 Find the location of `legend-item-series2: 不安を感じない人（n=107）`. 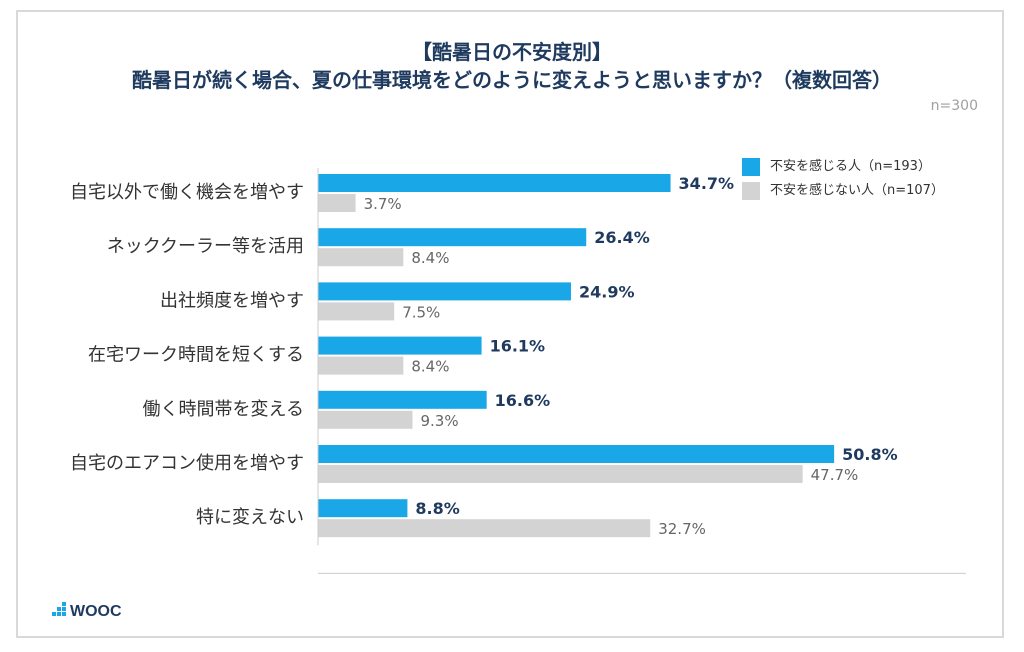

legend-item-series2: 不安を感じない人（n=107） is located at coordinates (843, 194).